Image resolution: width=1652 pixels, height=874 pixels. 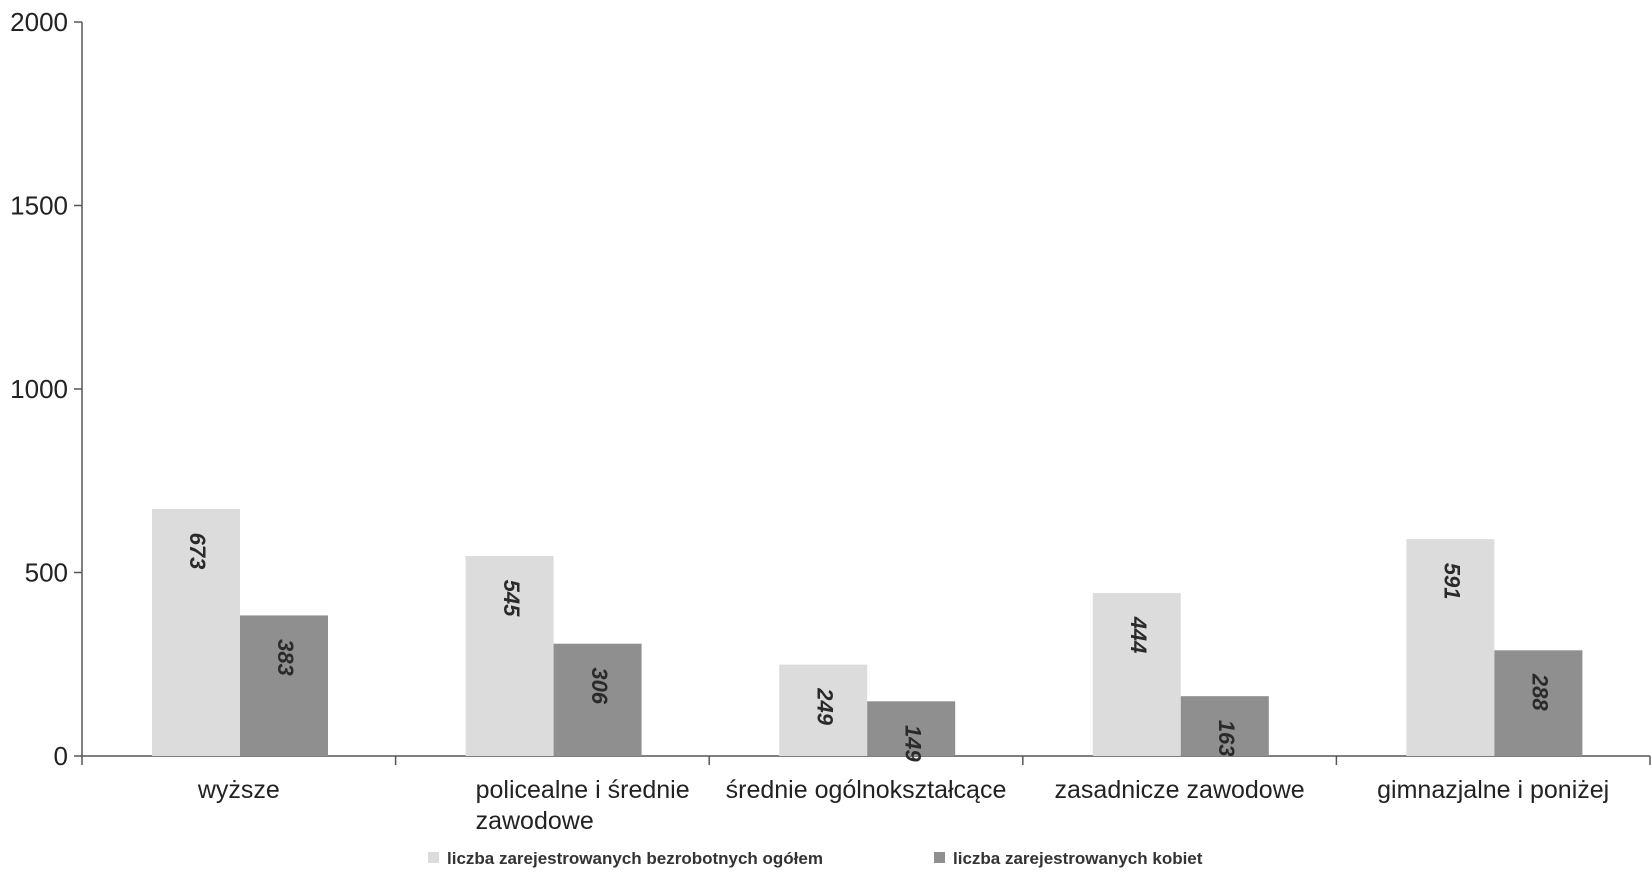 What do you see at coordinates (535, 821) in the screenshot?
I see `category-label: zawodowe` at bounding box center [535, 821].